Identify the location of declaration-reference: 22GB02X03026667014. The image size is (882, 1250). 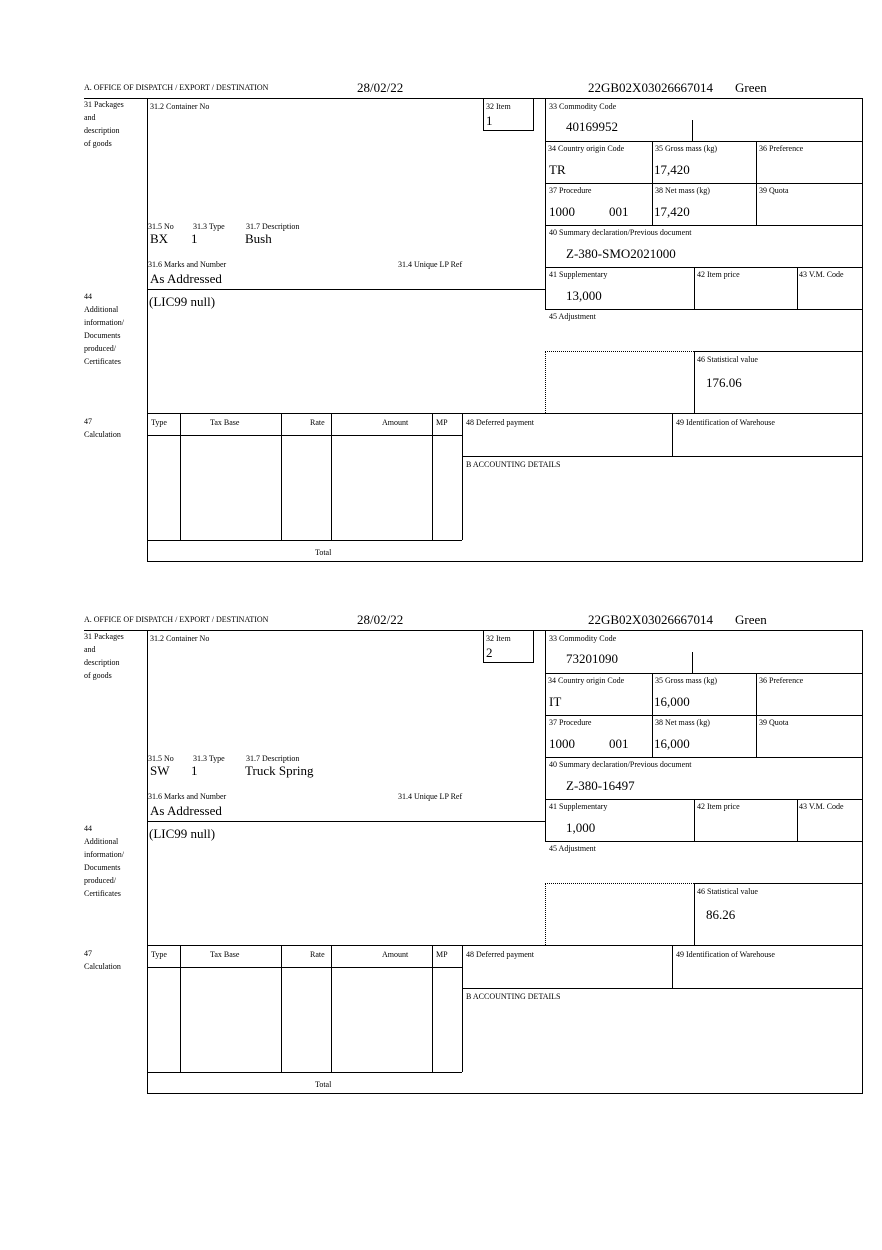
(650, 87).